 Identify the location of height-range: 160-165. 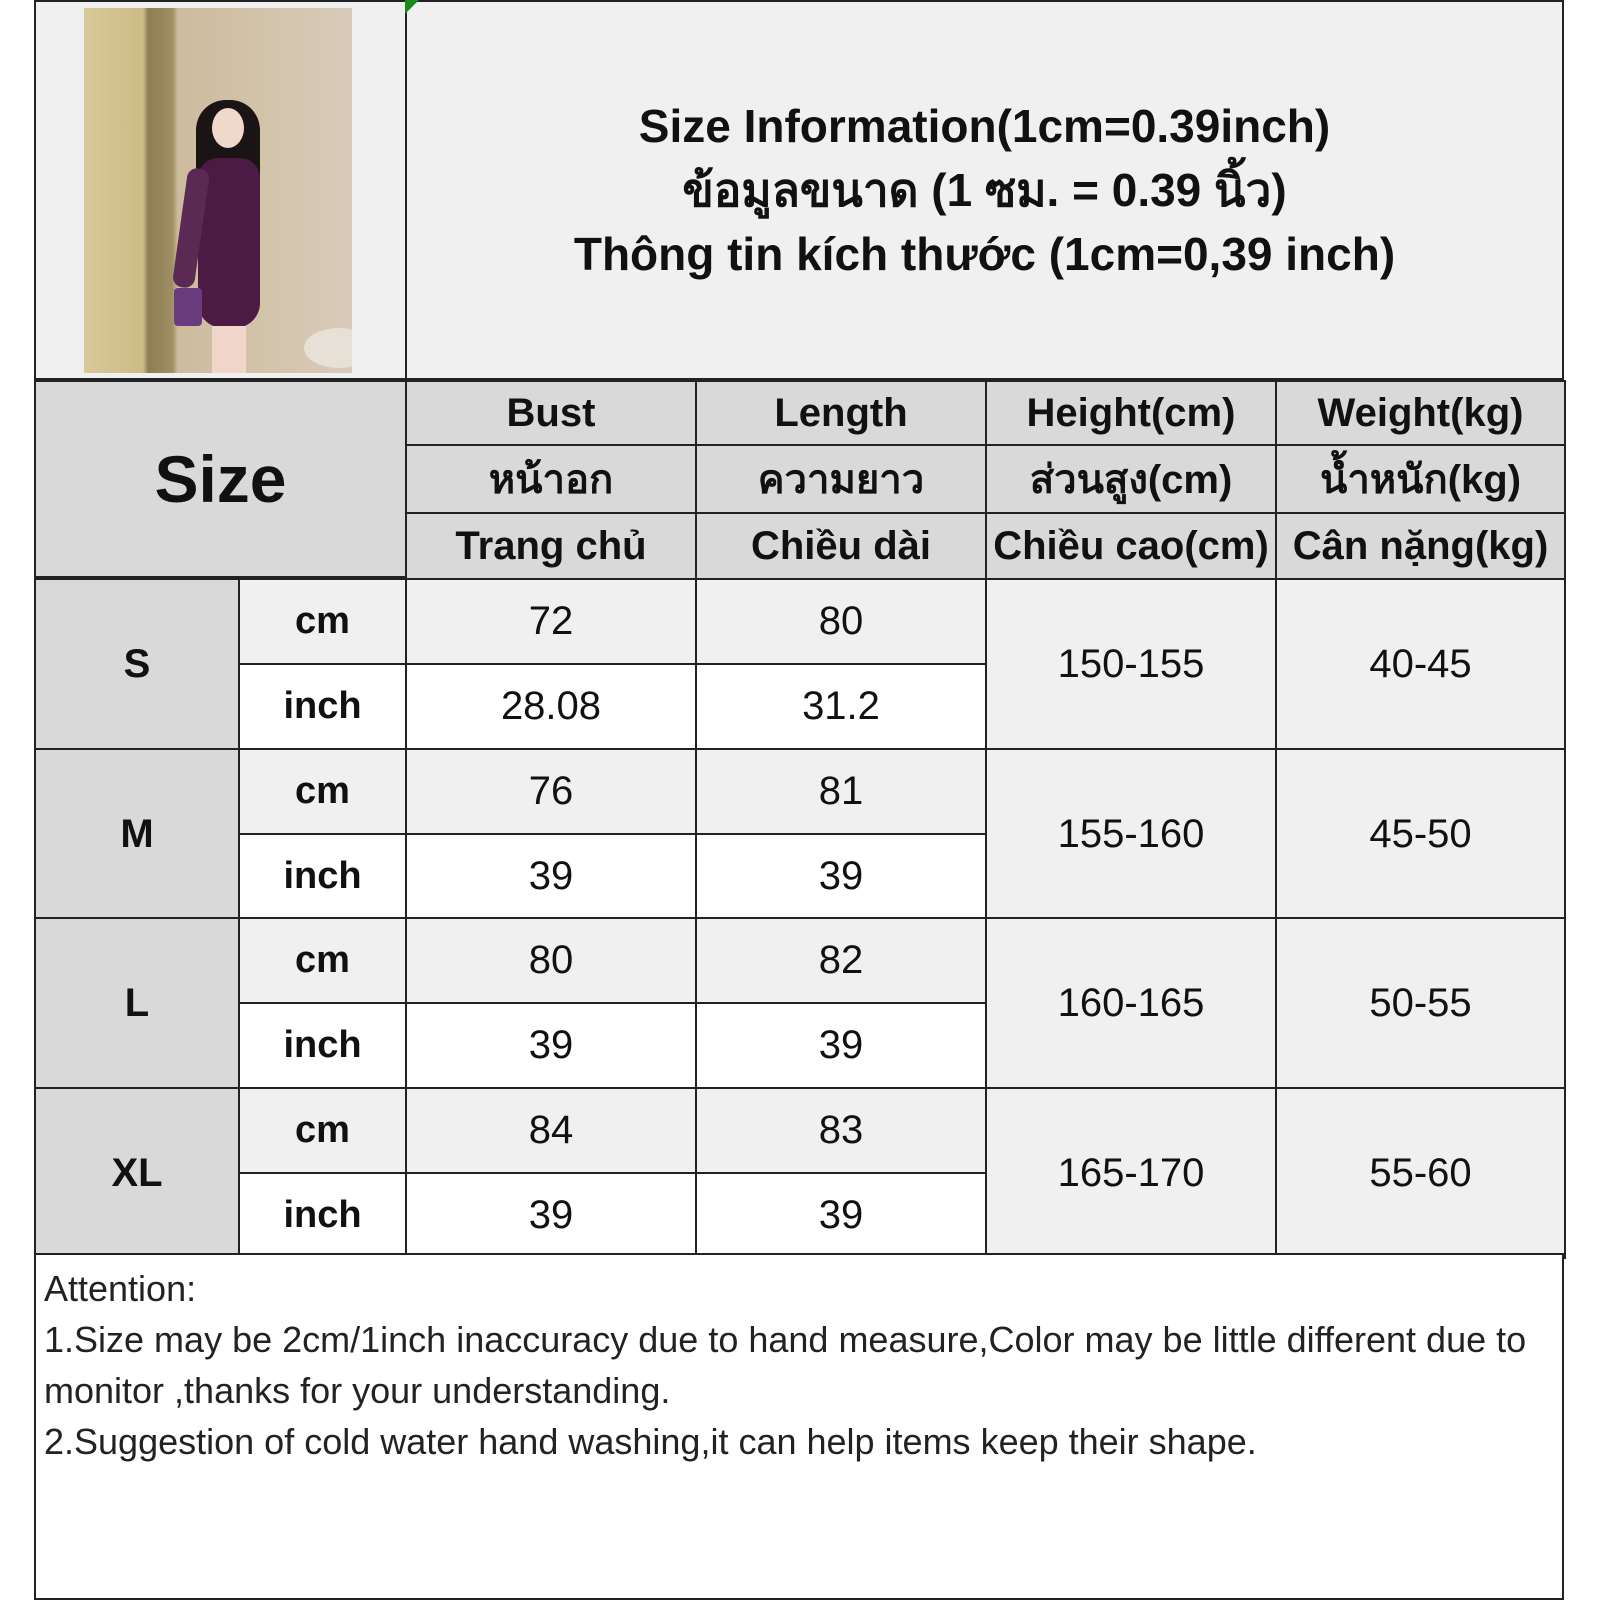
(1131, 1003).